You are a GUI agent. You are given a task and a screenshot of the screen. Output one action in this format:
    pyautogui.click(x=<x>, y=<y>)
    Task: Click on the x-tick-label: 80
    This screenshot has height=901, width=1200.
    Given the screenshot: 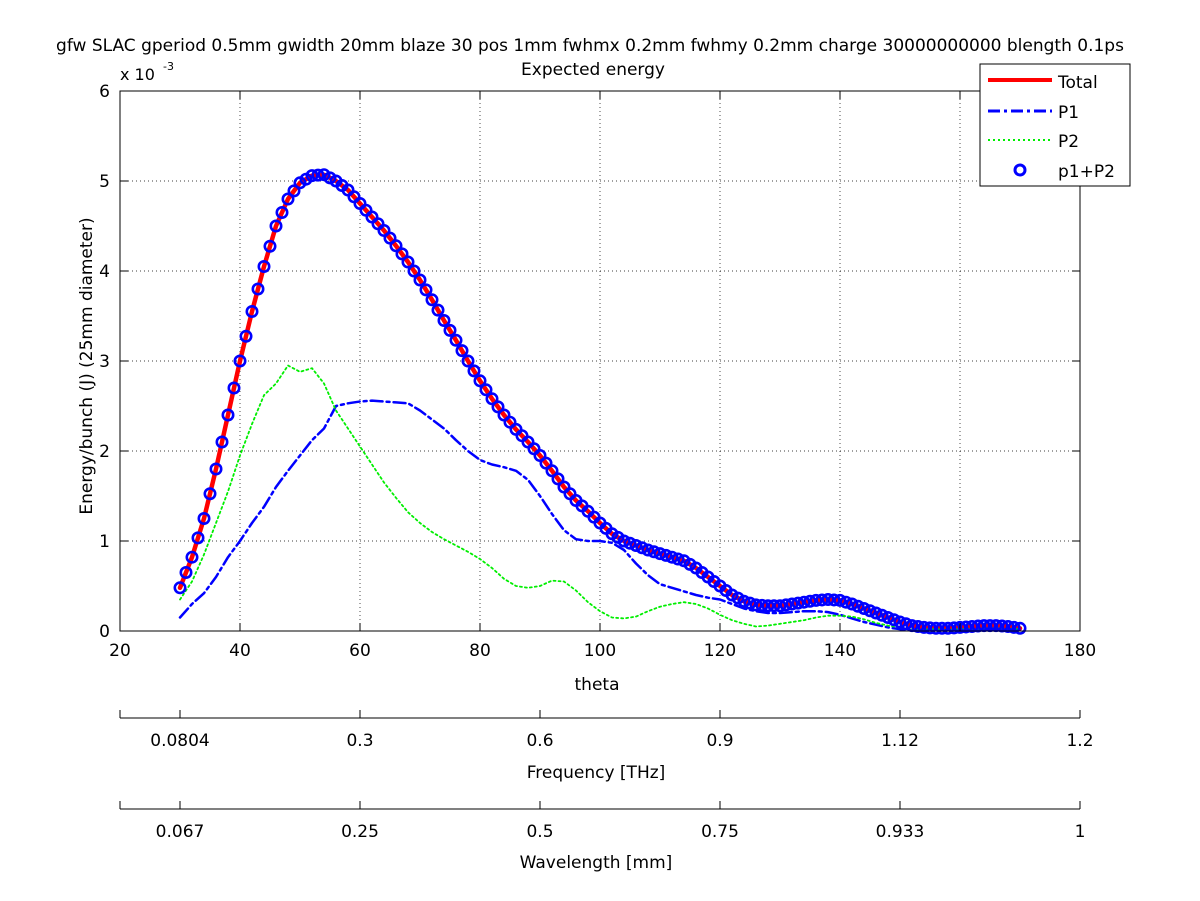 What is the action you would take?
    pyautogui.click(x=480, y=651)
    